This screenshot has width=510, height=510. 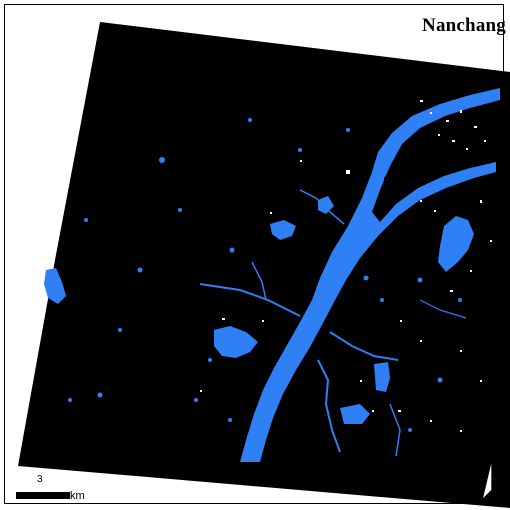 I want to click on lake-central, so click(x=236, y=342).